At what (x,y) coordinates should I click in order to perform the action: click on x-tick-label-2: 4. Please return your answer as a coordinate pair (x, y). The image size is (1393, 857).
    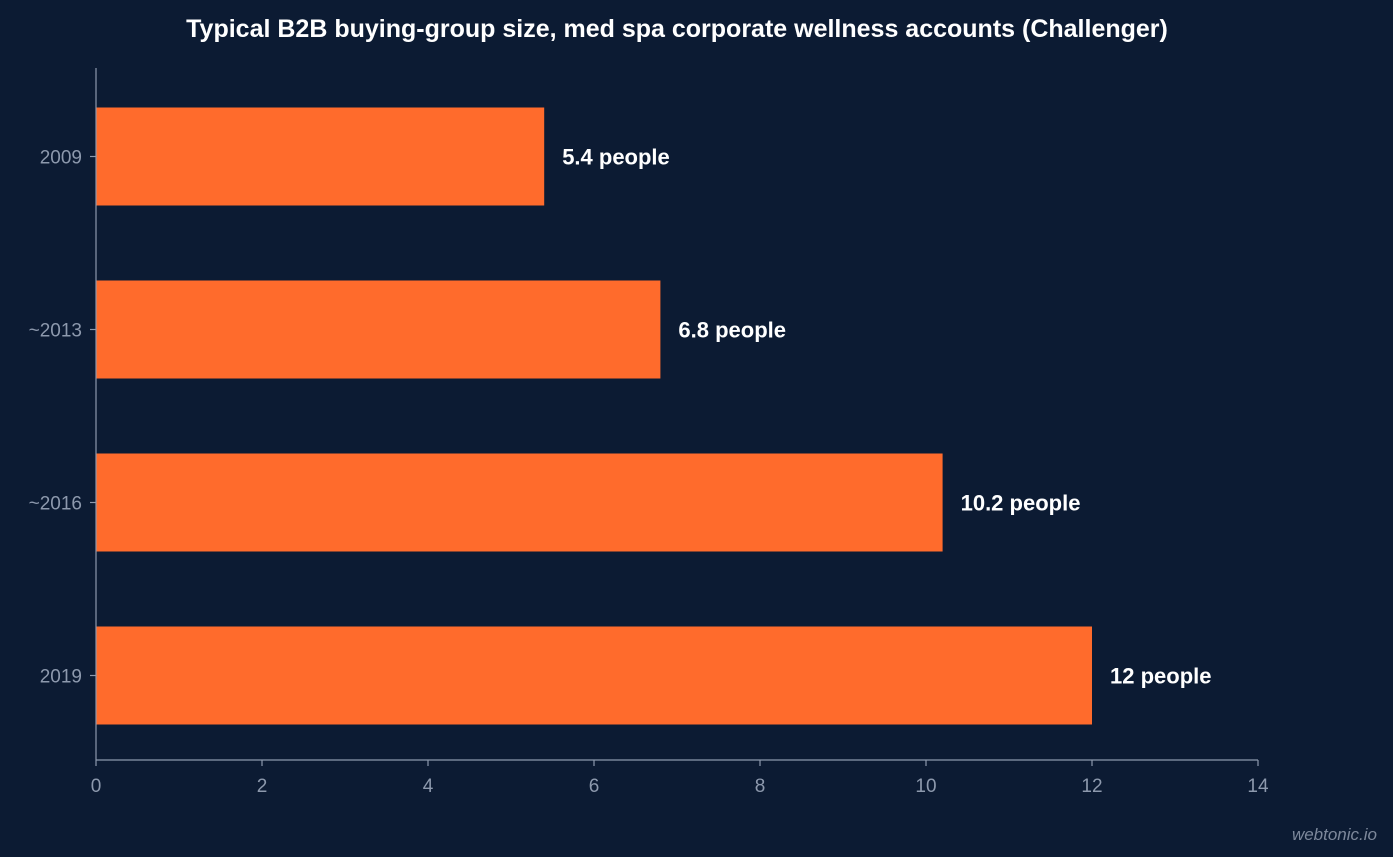
    Looking at the image, I should click on (428, 786).